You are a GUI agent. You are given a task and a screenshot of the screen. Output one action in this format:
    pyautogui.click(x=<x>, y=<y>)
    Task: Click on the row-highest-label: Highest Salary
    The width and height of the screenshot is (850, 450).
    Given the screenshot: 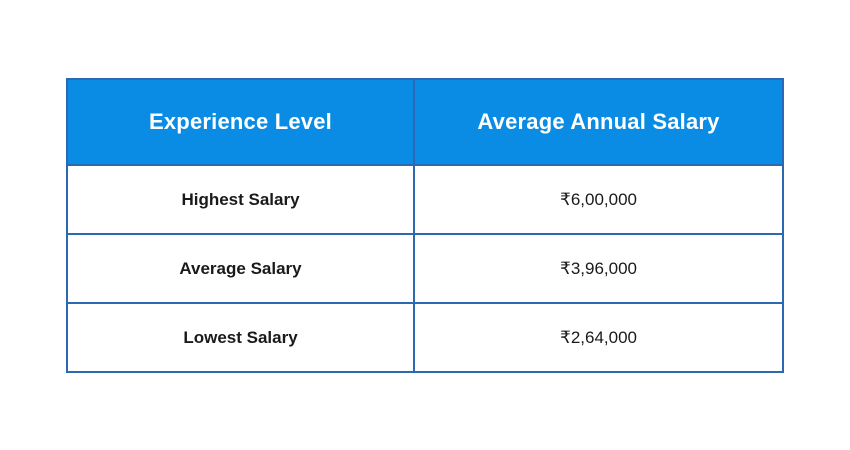 What is the action you would take?
    pyautogui.click(x=240, y=199)
    